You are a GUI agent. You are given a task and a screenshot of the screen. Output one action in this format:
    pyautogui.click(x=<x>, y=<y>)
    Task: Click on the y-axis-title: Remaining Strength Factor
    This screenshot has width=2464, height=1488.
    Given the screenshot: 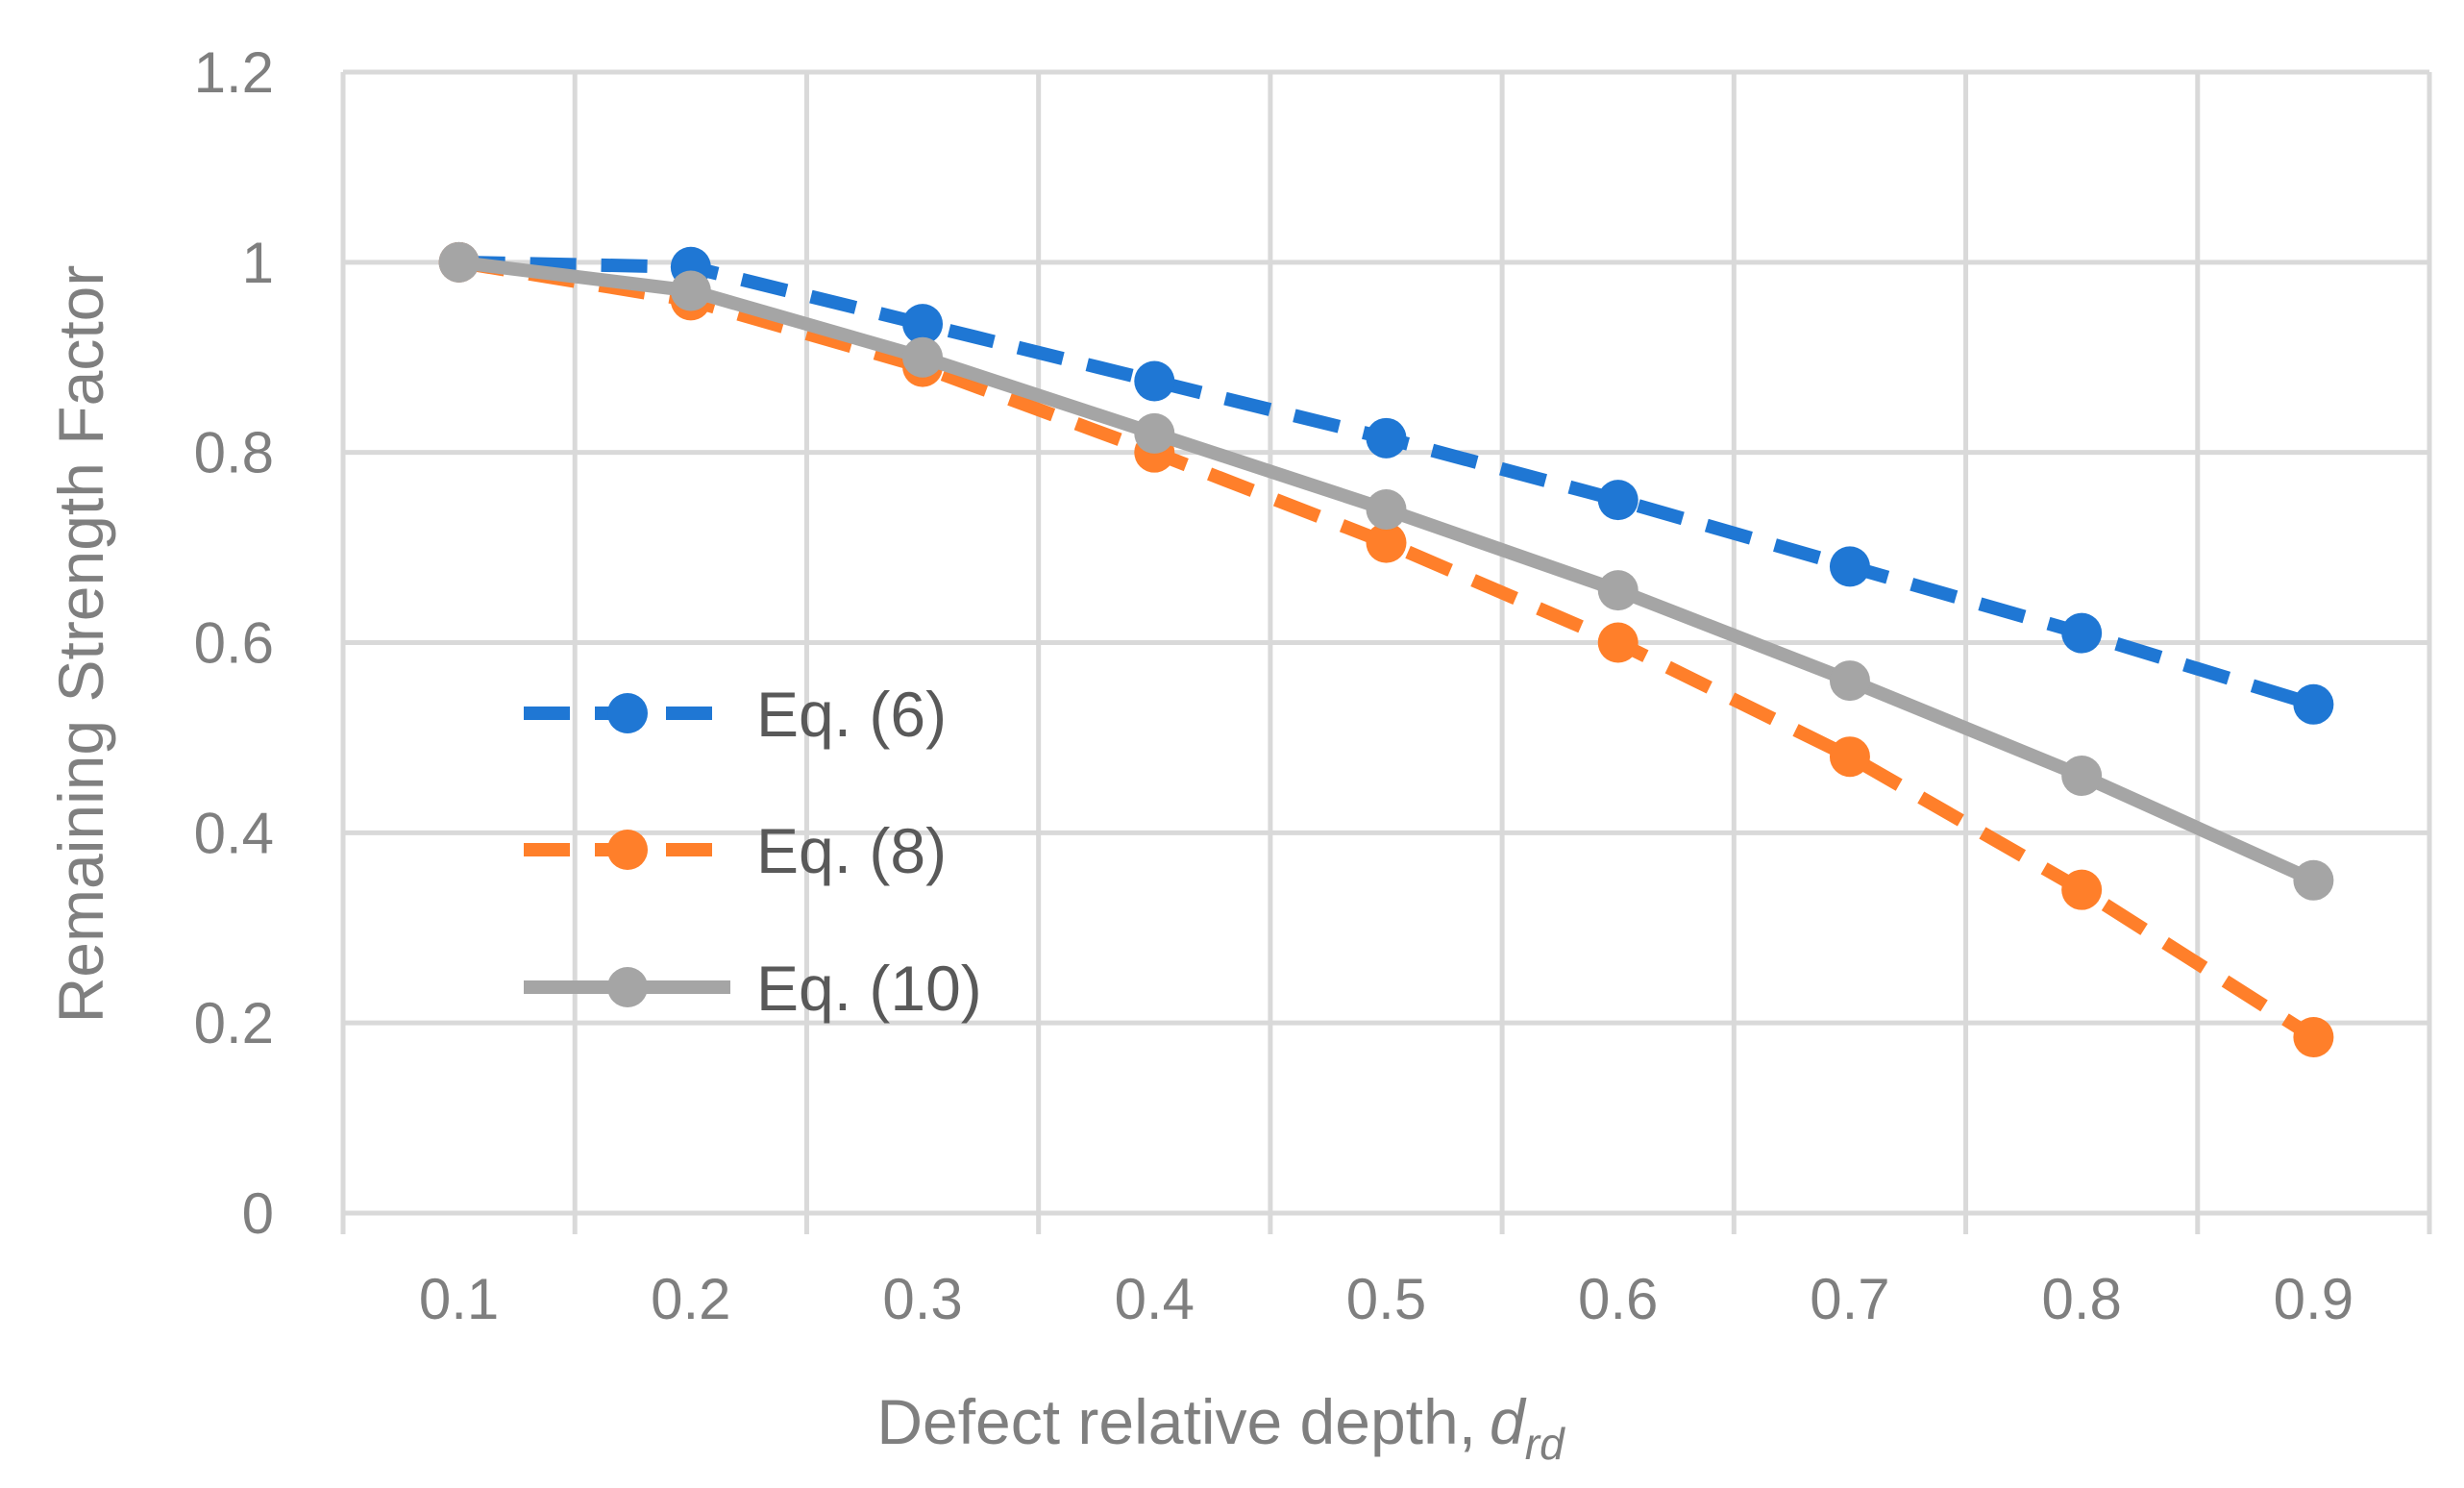 What is the action you would take?
    pyautogui.click(x=80, y=644)
    